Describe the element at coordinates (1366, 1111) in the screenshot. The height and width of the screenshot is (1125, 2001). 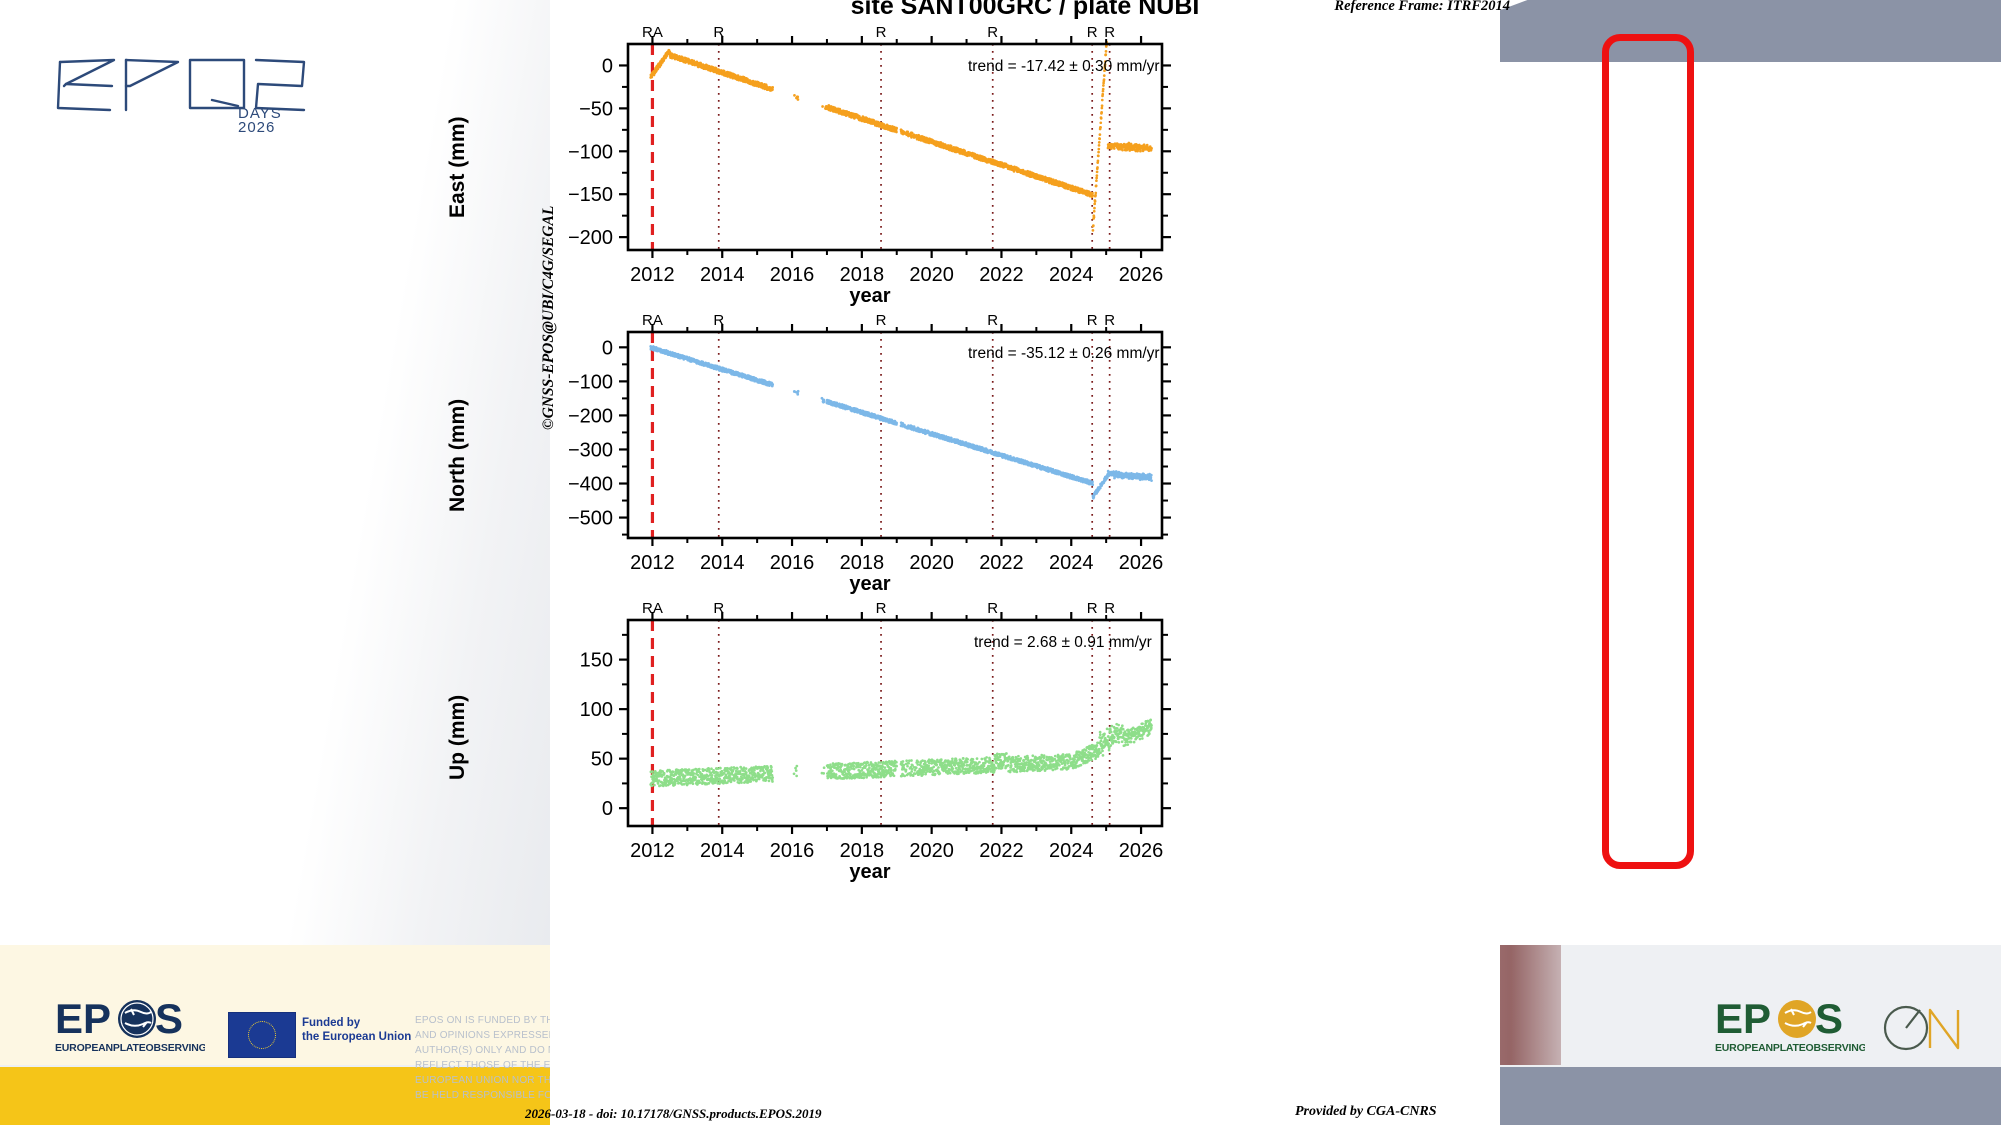
I see `figure-footer-provider: Provided by CGA-CNRS` at that location.